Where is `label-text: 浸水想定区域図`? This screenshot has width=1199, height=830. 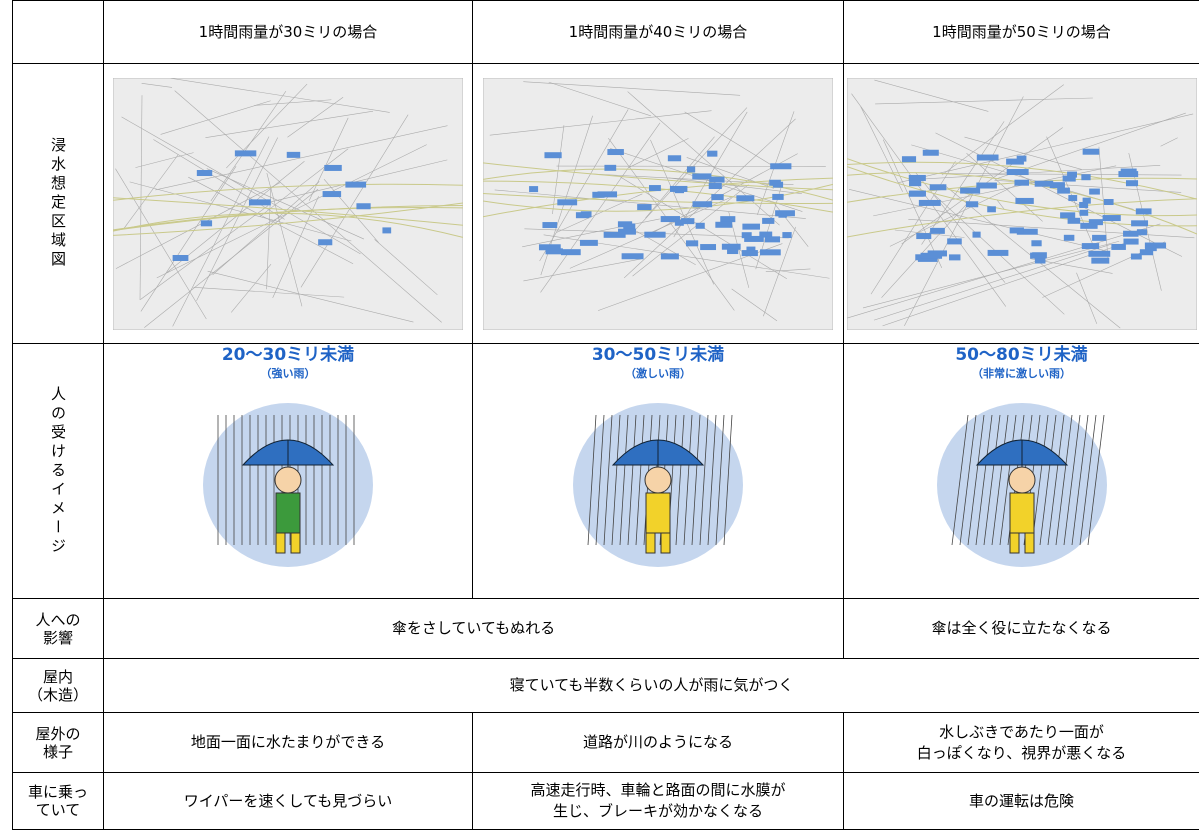
label-text: 浸水想定区域図 is located at coordinates (58, 203).